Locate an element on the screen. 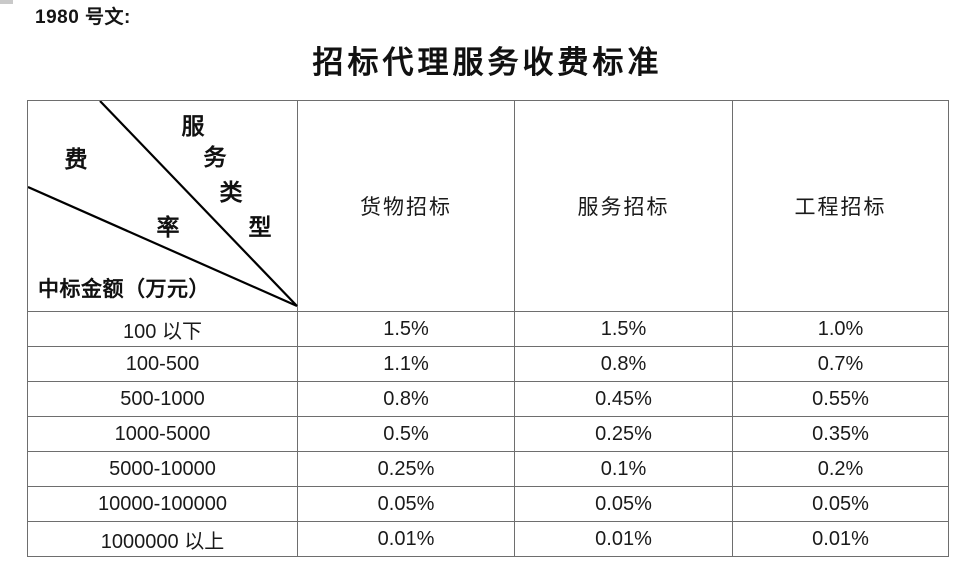 This screenshot has height=581, width=976. service-type-char-4: 型 is located at coordinates (260, 227).